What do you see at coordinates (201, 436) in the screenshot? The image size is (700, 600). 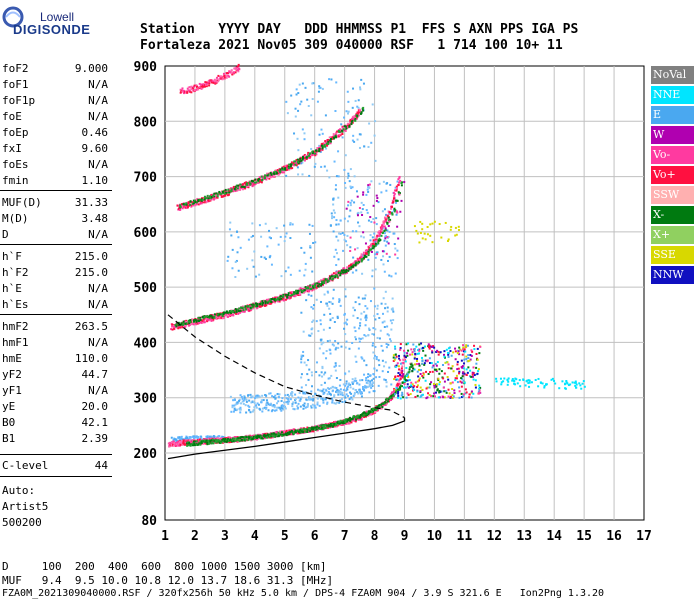 I see `es-layer-point` at bounding box center [201, 436].